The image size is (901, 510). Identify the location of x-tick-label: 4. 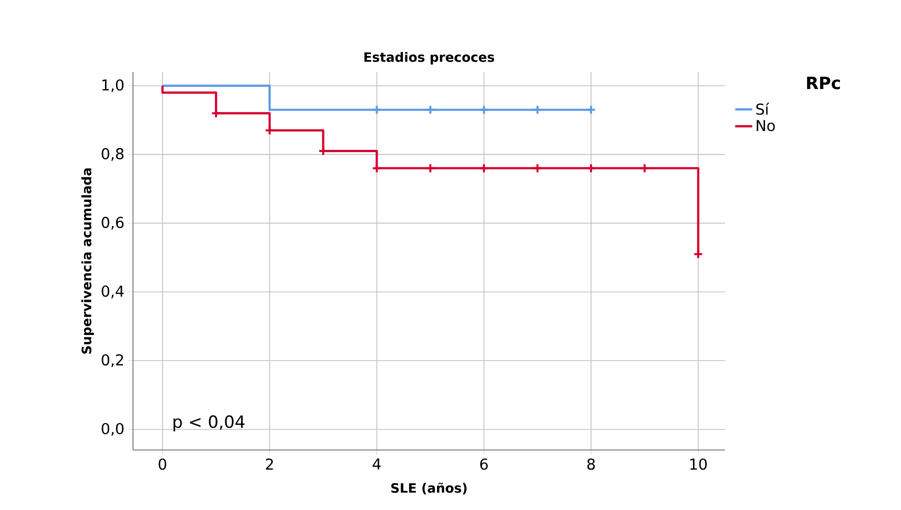
(376, 464).